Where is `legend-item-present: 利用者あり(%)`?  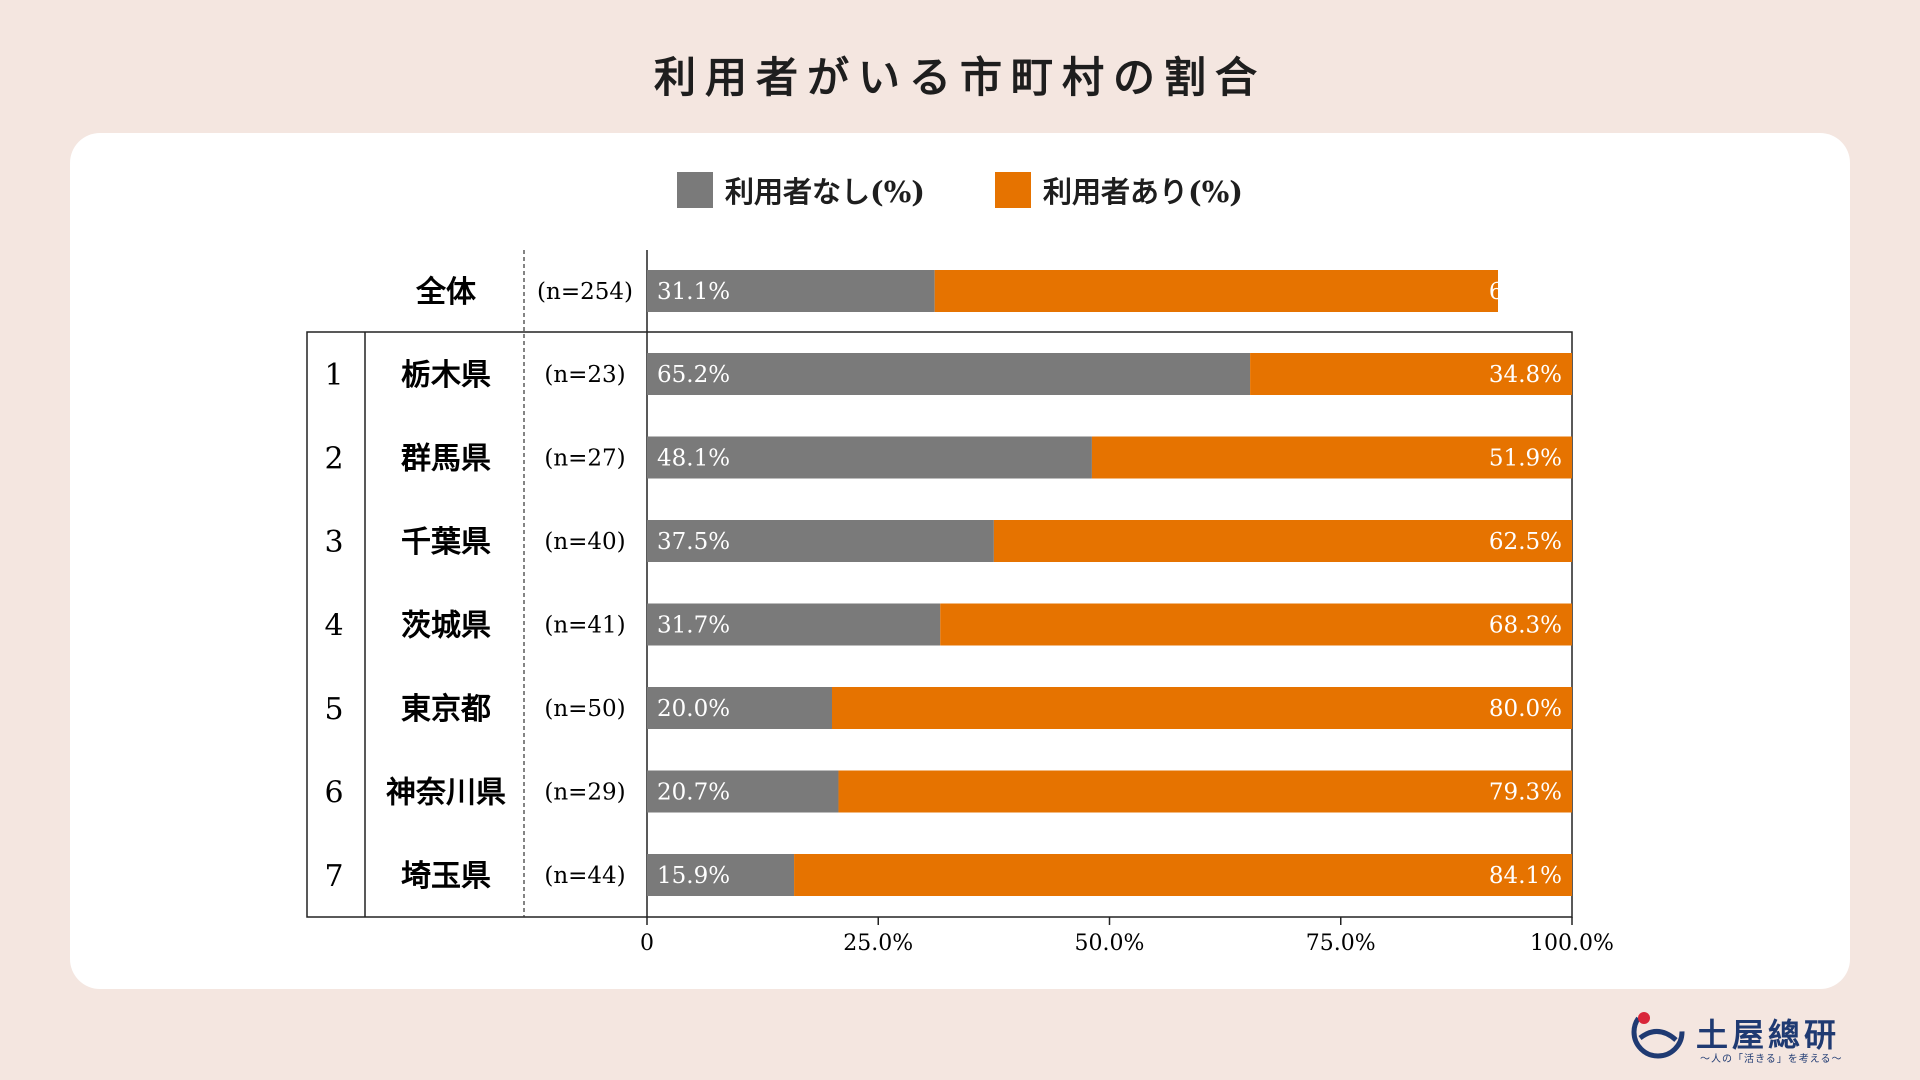 legend-item-present: 利用者あり(%) is located at coordinates (1119, 190).